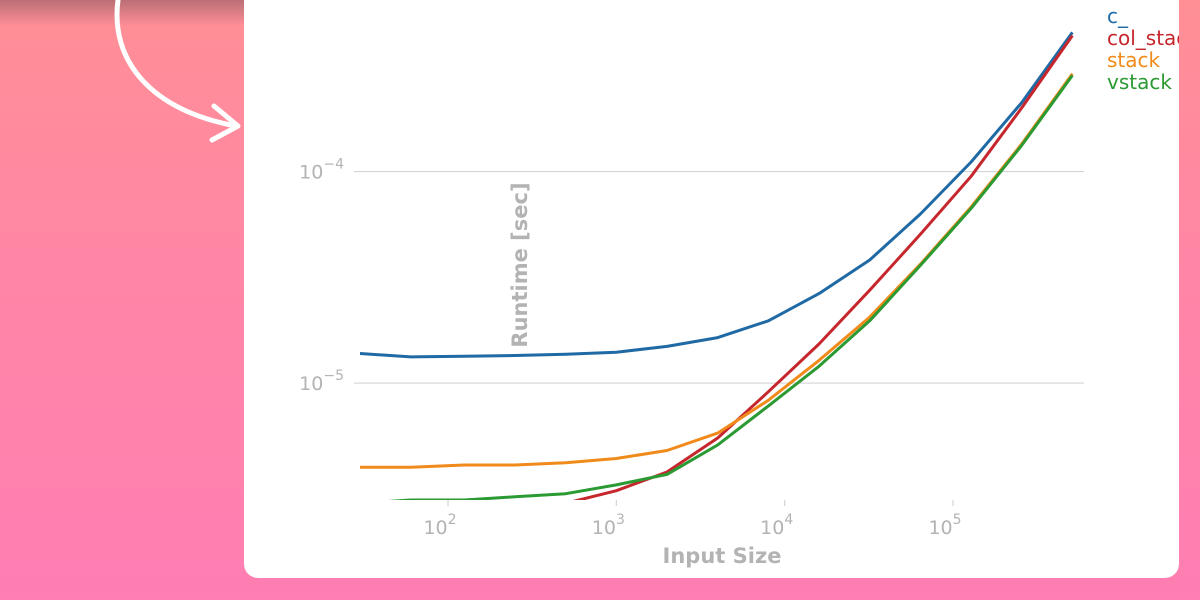  I want to click on y-axis-label: Runtime [sec], so click(520, 264).